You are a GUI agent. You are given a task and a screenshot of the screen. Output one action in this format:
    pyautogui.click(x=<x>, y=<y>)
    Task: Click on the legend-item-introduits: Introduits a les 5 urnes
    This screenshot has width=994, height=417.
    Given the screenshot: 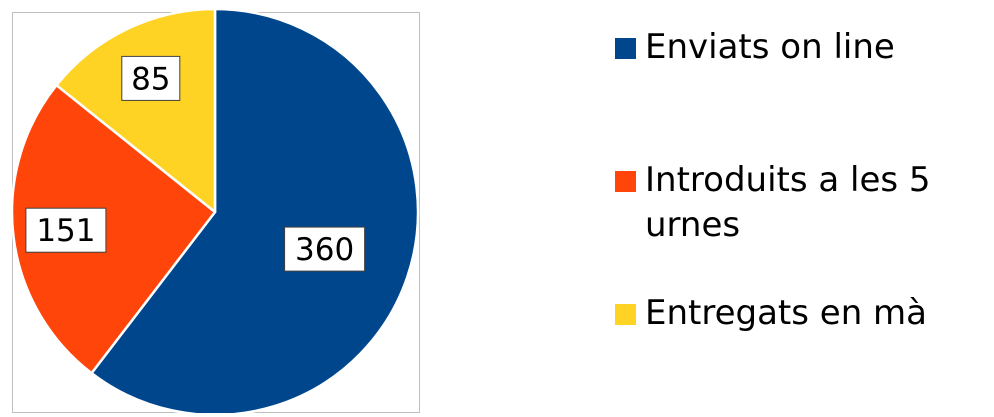 What is the action you would take?
    pyautogui.click(x=802, y=203)
    